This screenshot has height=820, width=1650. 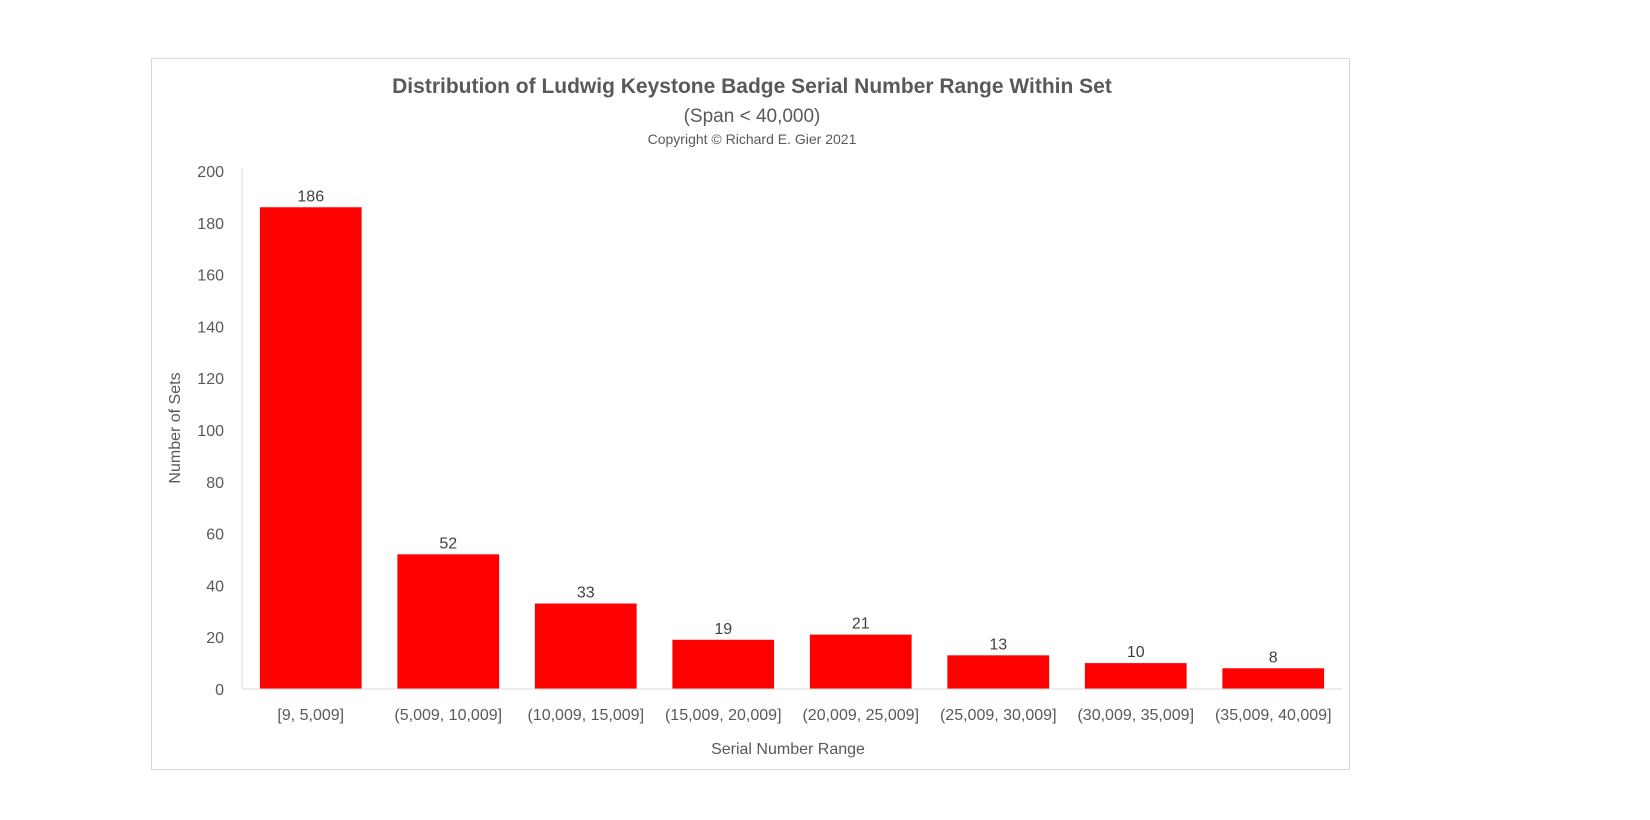 I want to click on bar-value-label: 19, so click(x=723, y=629).